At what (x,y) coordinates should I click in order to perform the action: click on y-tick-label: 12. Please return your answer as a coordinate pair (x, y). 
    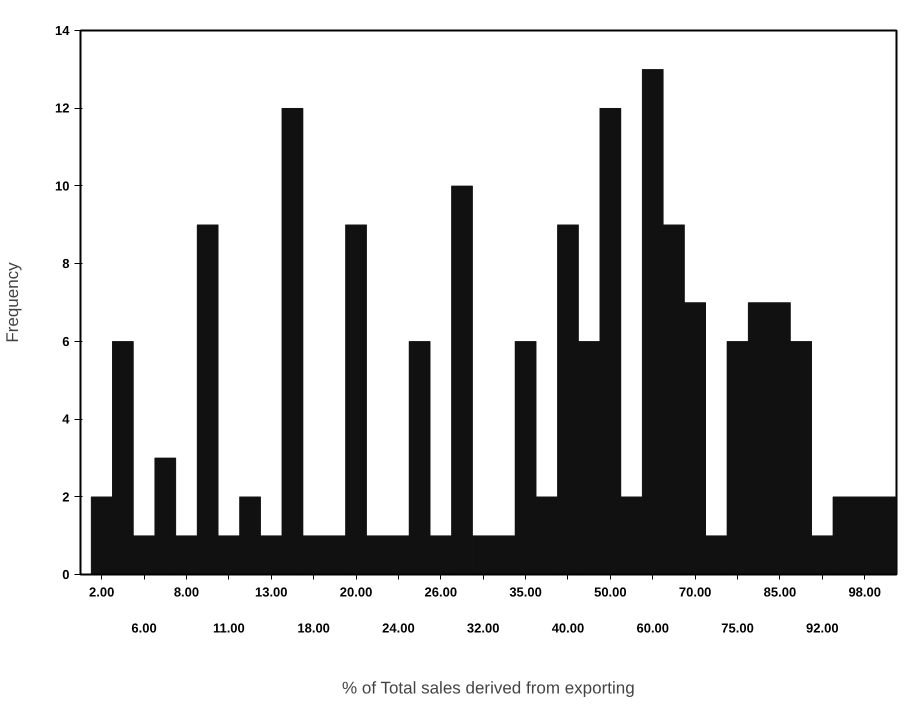
    Looking at the image, I should click on (62, 108).